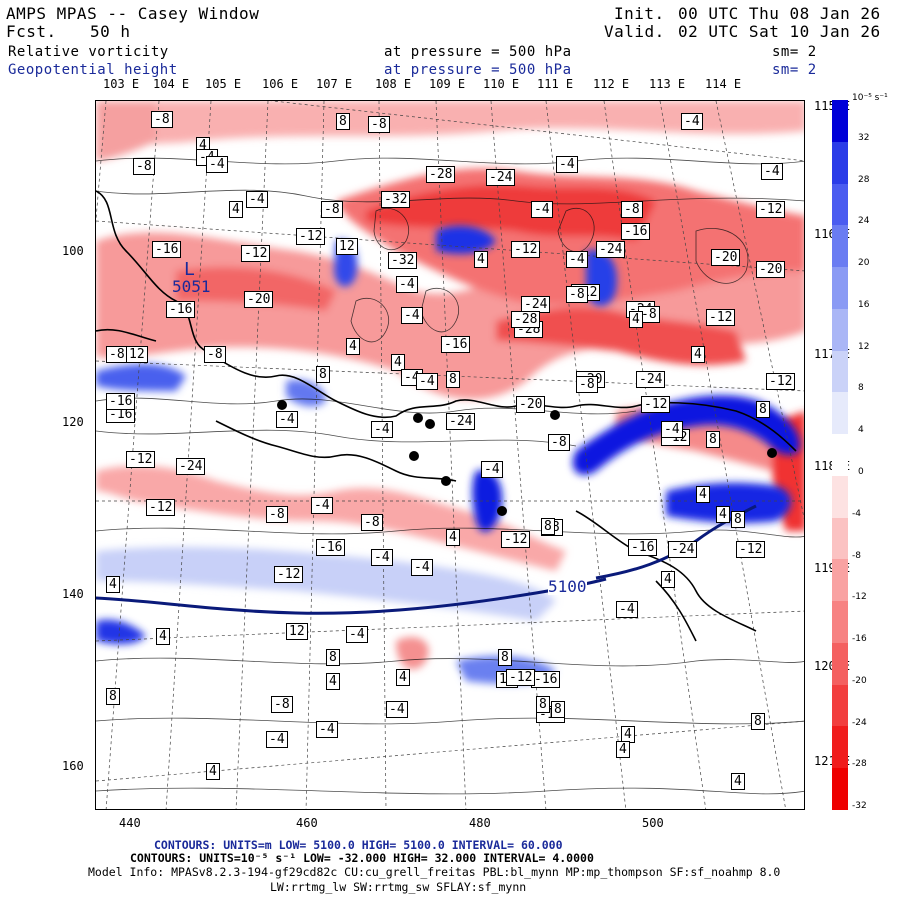 This screenshot has width=900, height=900. What do you see at coordinates (31, 31) in the screenshot?
I see `forecast-label: Fcst.` at bounding box center [31, 31].